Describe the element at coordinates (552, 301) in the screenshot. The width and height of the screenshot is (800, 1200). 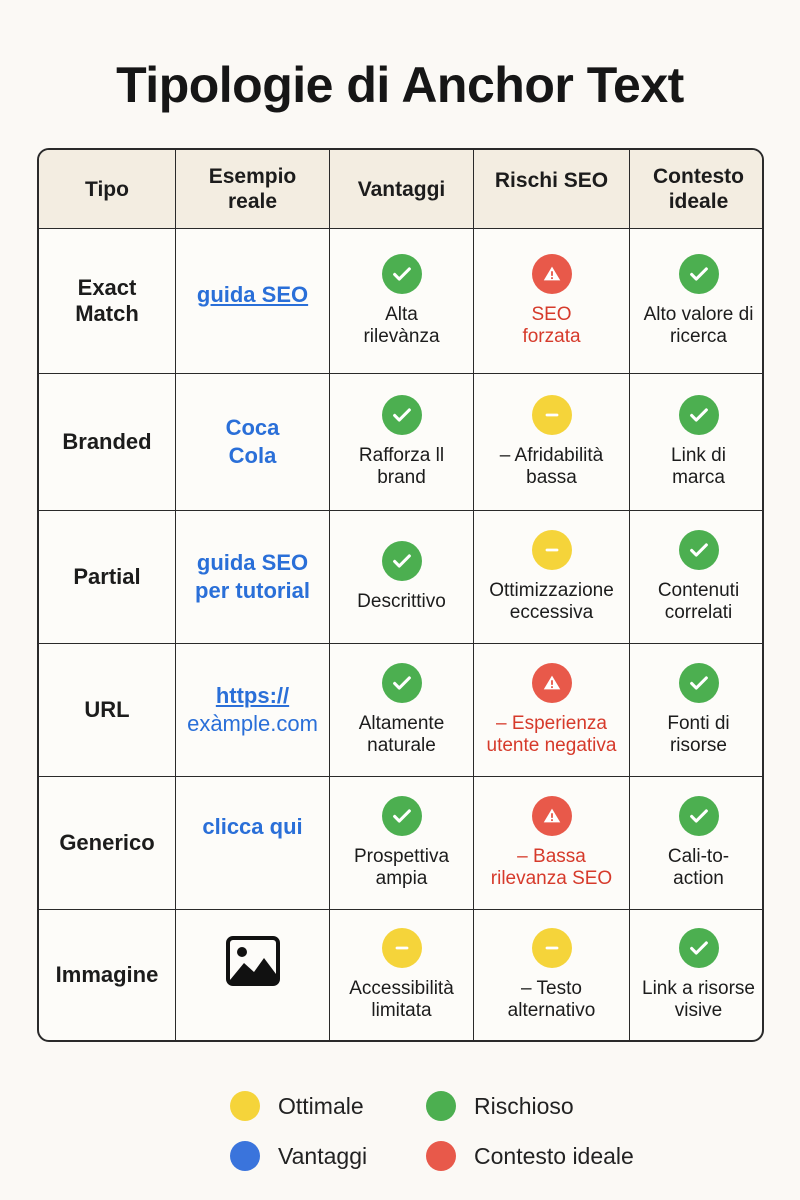
I see `risk-cell: SEO forzata` at that location.